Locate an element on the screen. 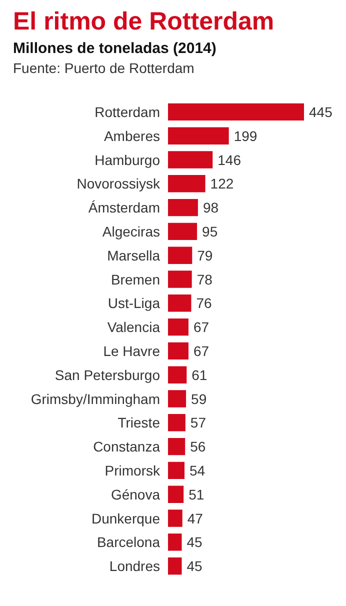  y-tick-label: Rotterdam is located at coordinates (127, 112).